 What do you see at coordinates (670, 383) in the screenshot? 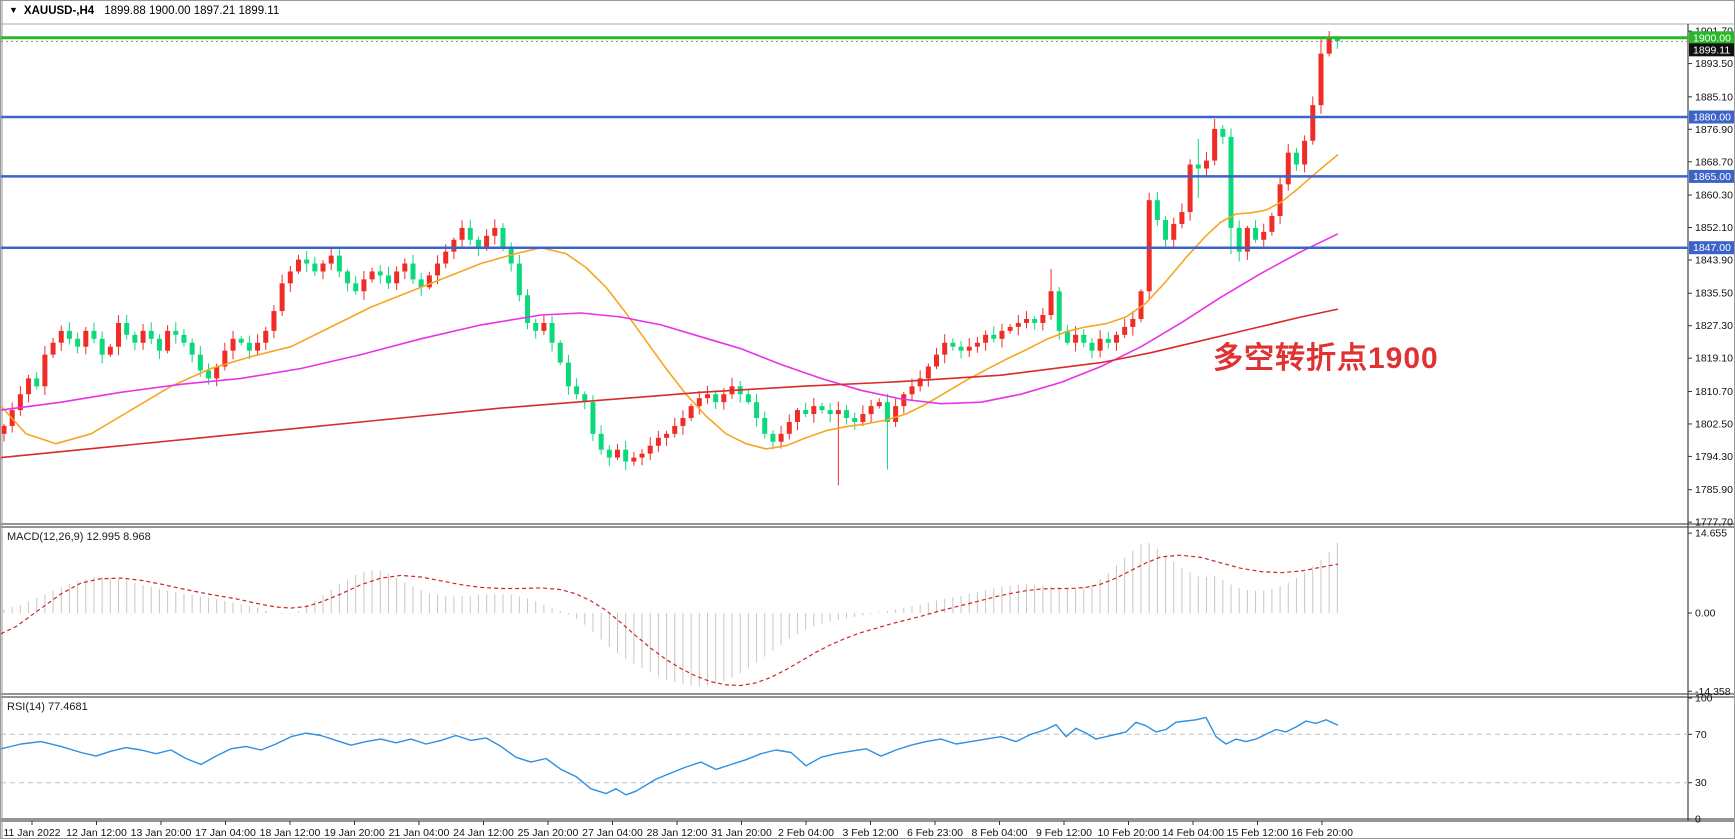
I see `ma-slow-line` at bounding box center [670, 383].